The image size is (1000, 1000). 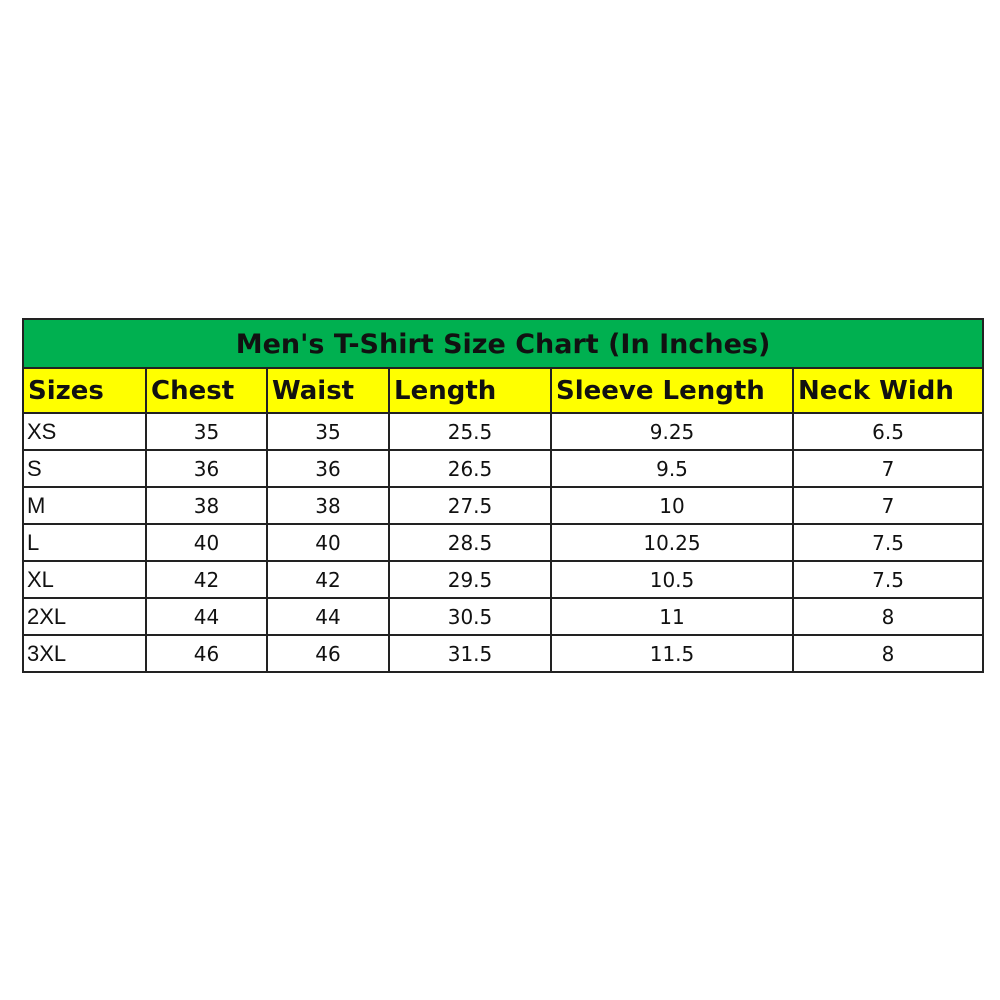 I want to click on measurement-cell: 10, so click(x=672, y=505).